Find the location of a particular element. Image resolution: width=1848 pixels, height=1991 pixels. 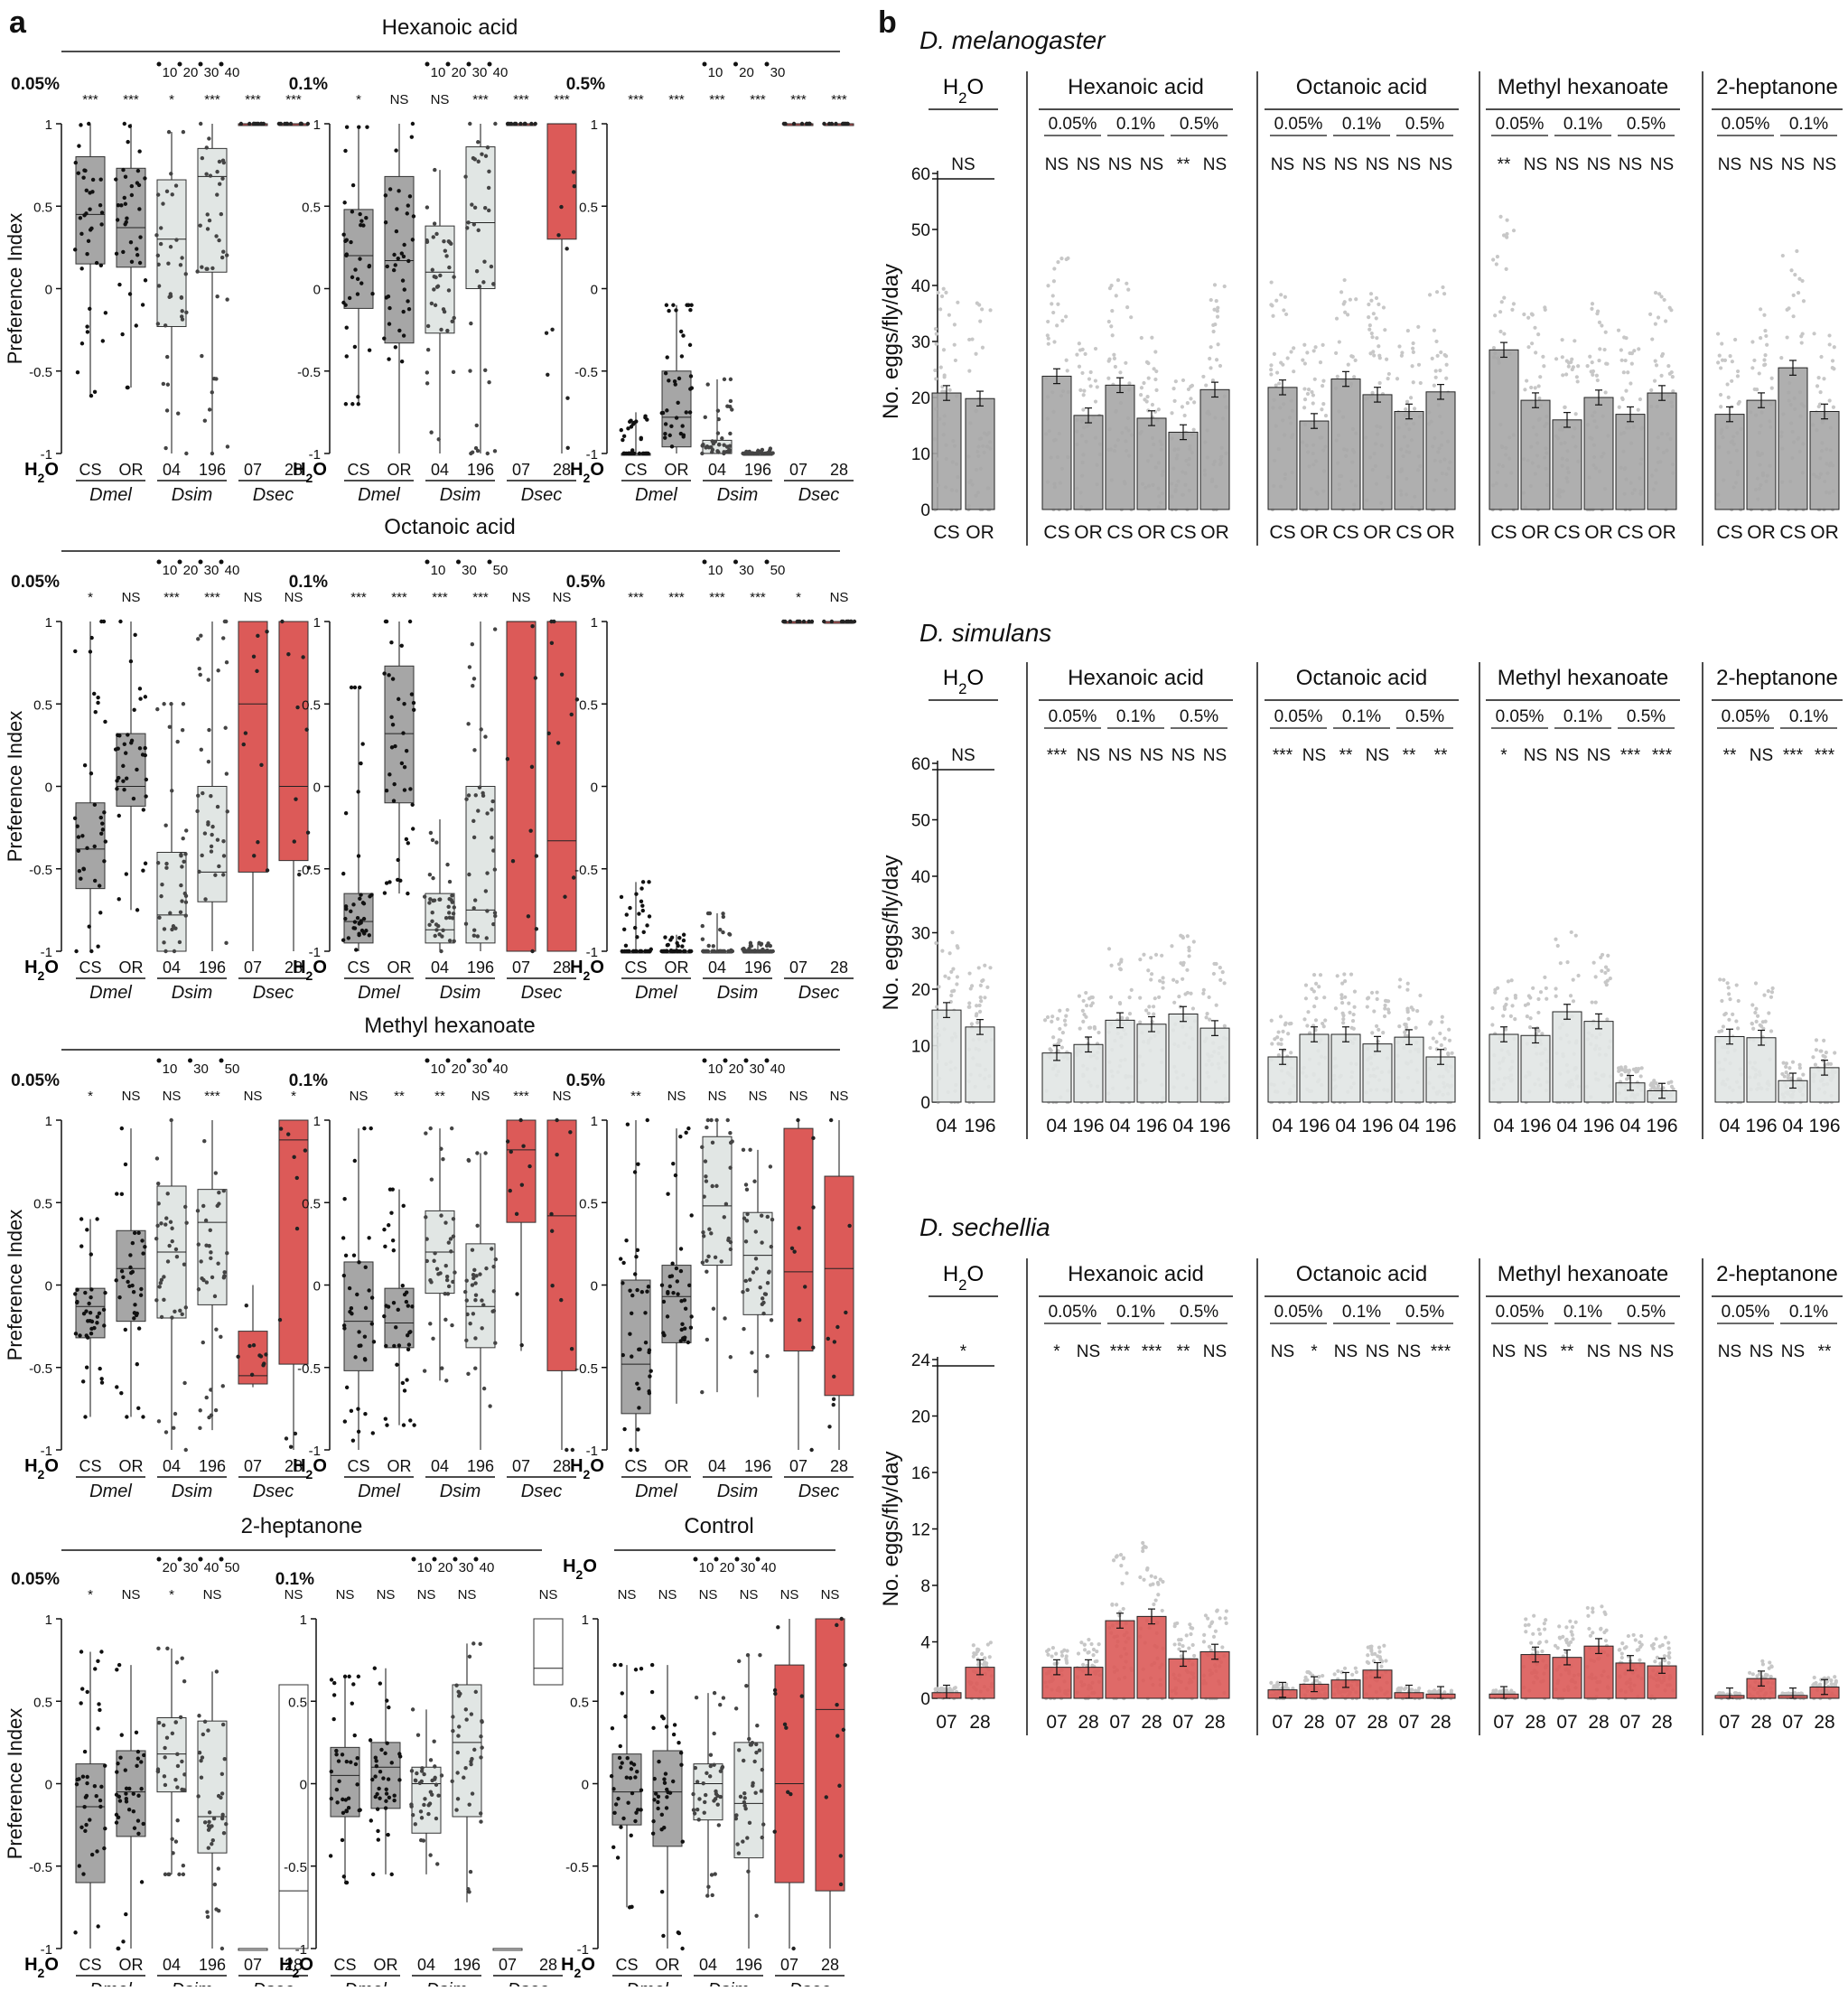

species-label: Dsim is located at coordinates (192, 993).